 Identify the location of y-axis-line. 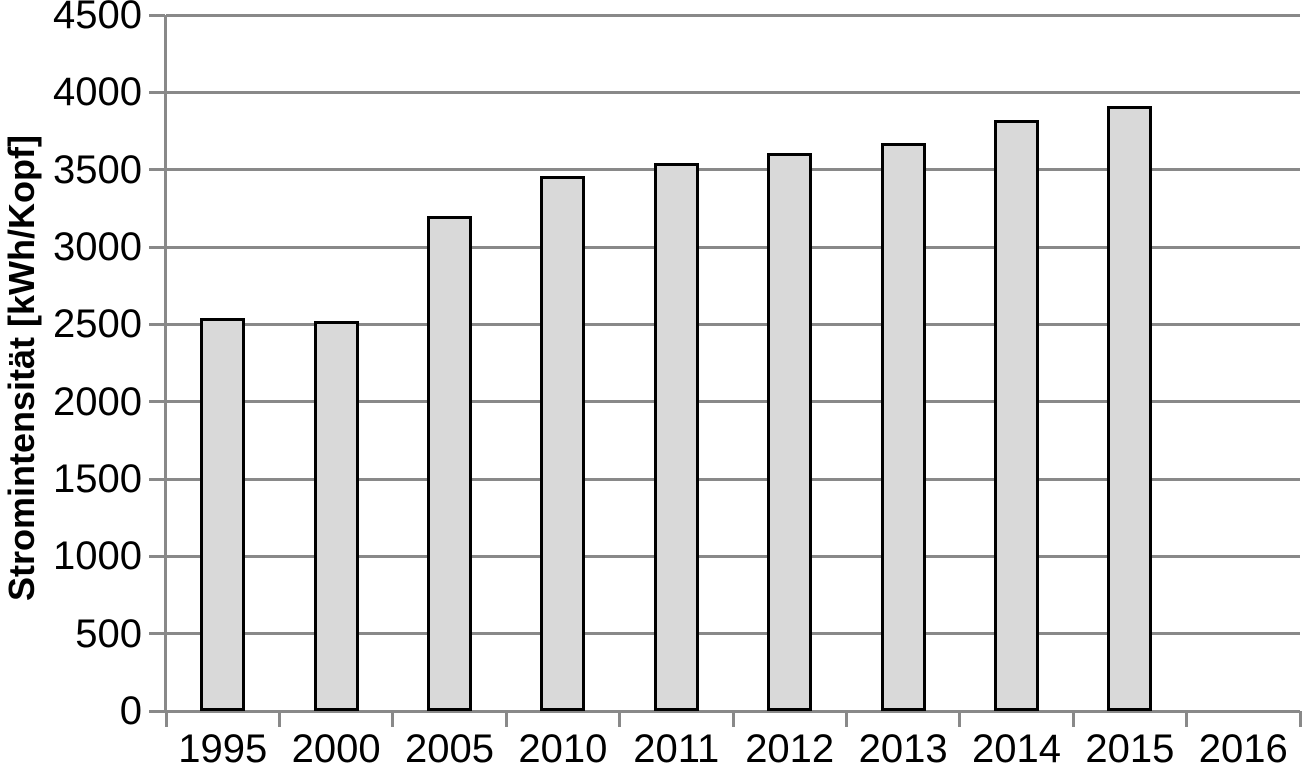
(165, 363).